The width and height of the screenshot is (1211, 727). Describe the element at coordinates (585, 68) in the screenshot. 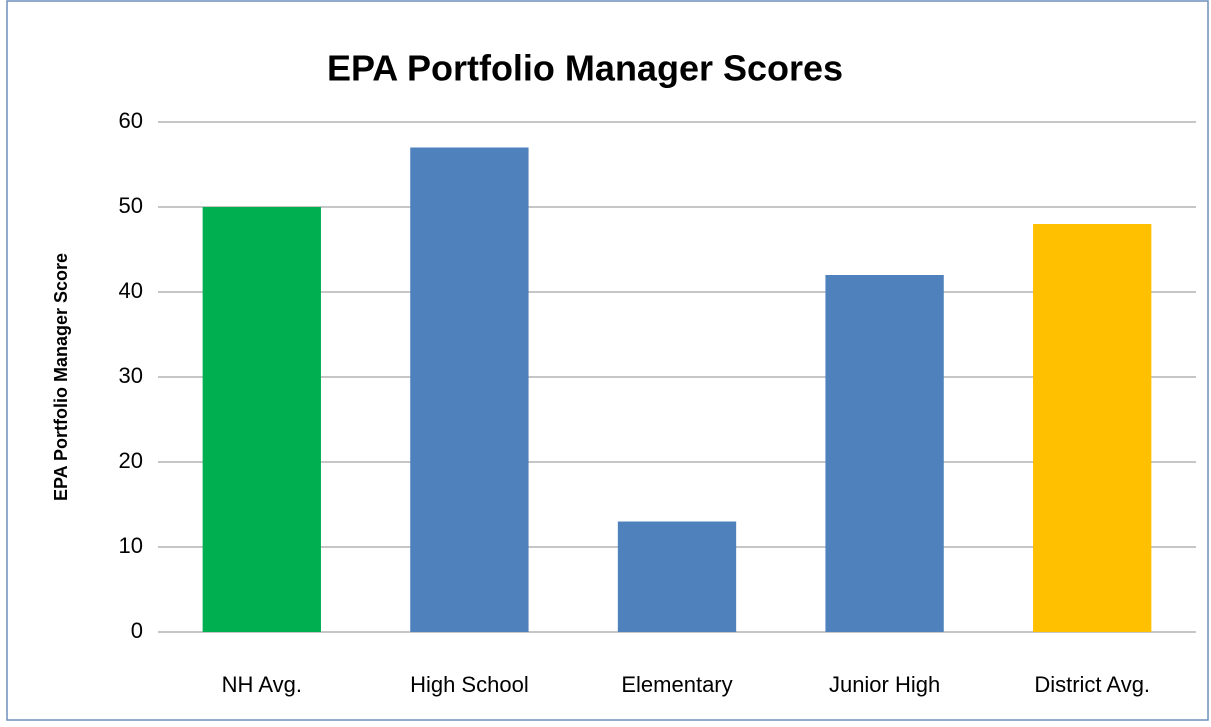

I see `chart-title: EPA Portfolio Manager Scores` at that location.